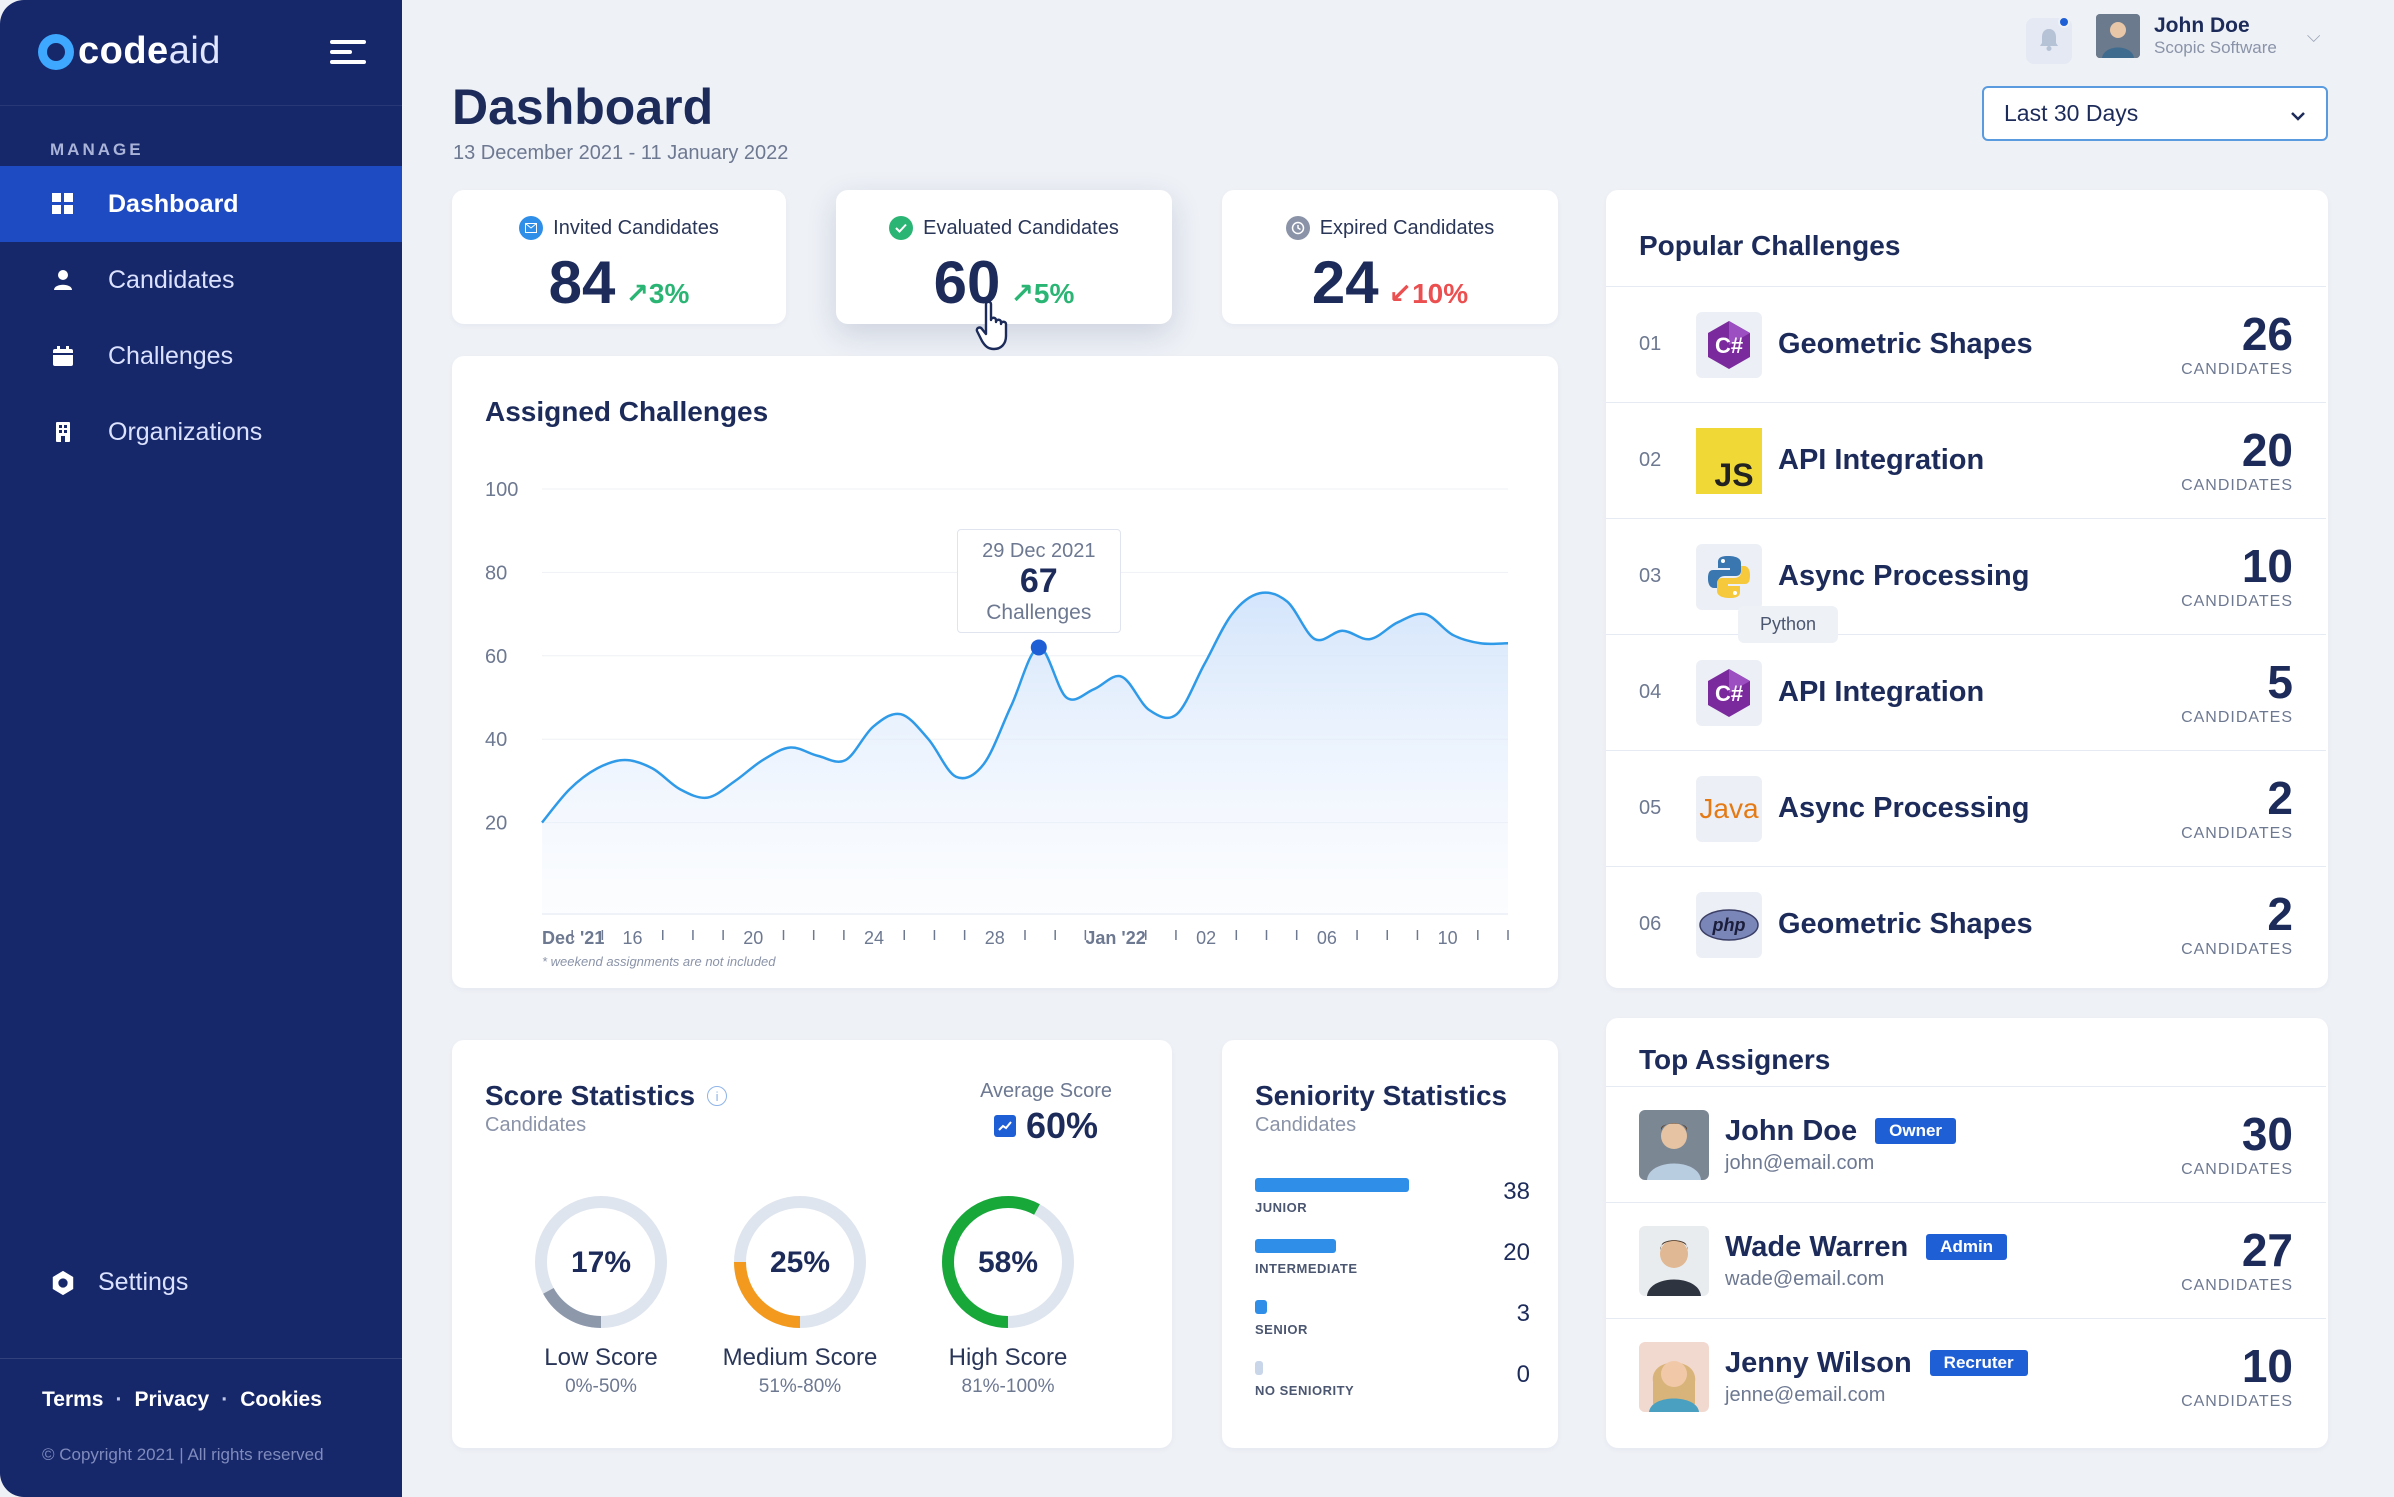 Image resolution: width=2394 pixels, height=1497 pixels. I want to click on rank: 02, so click(1650, 460).